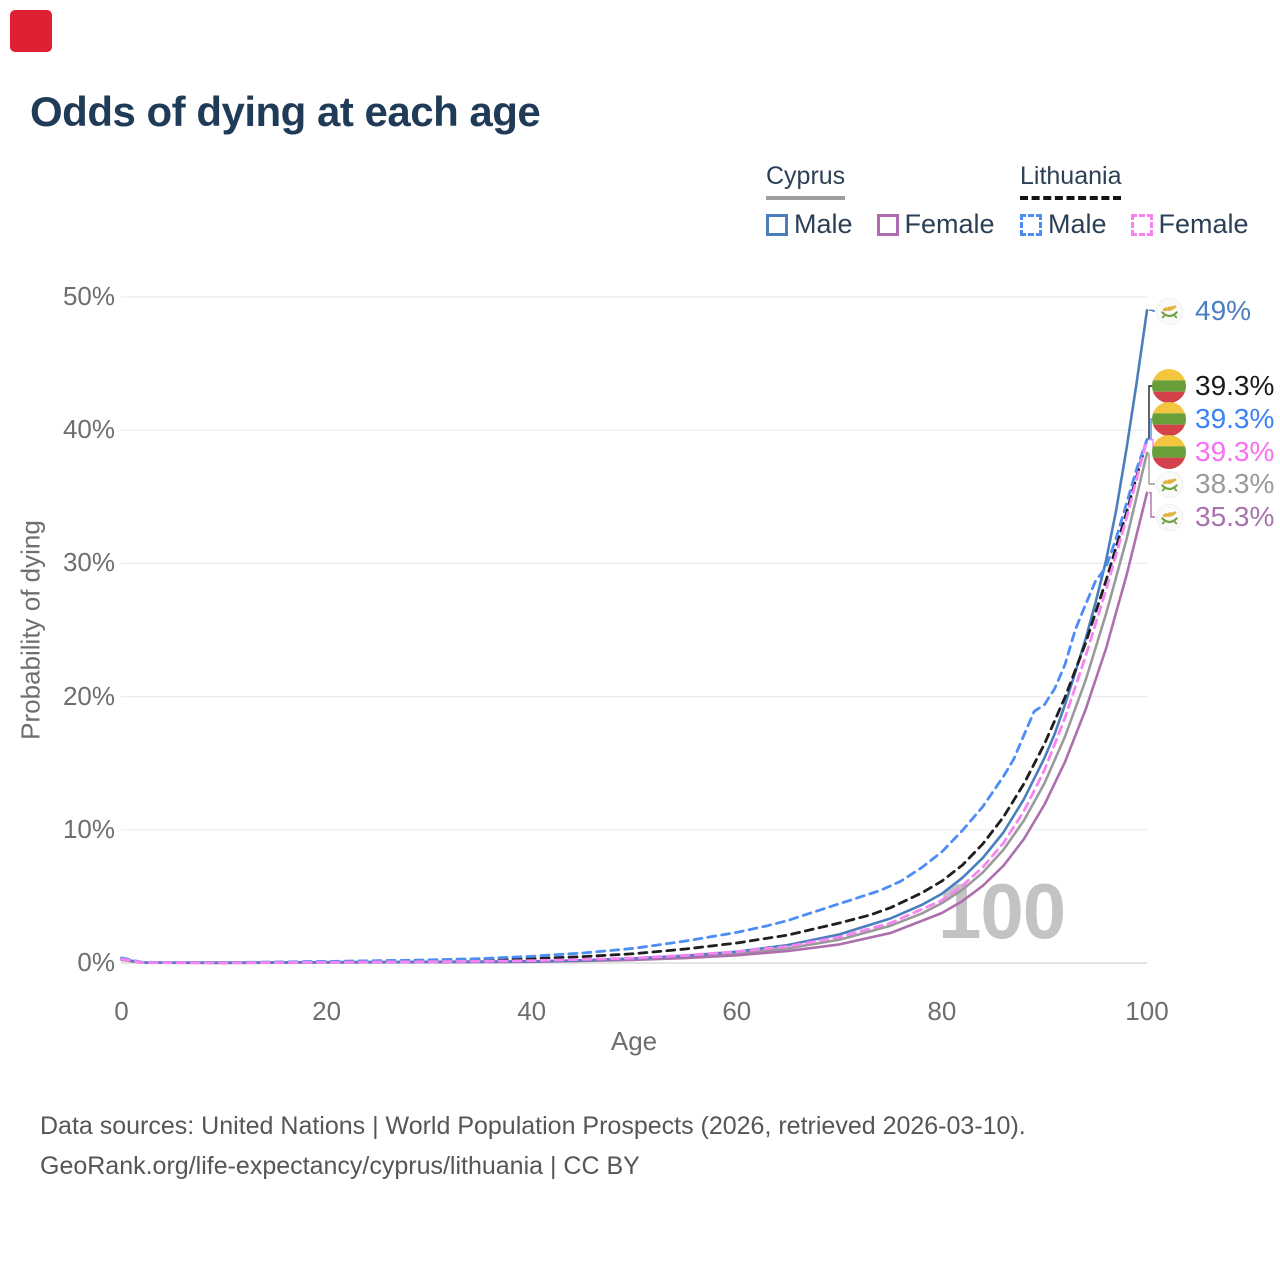 The image size is (1280, 1280). What do you see at coordinates (88, 695) in the screenshot?
I see `y-tick-label-20%: 20%` at bounding box center [88, 695].